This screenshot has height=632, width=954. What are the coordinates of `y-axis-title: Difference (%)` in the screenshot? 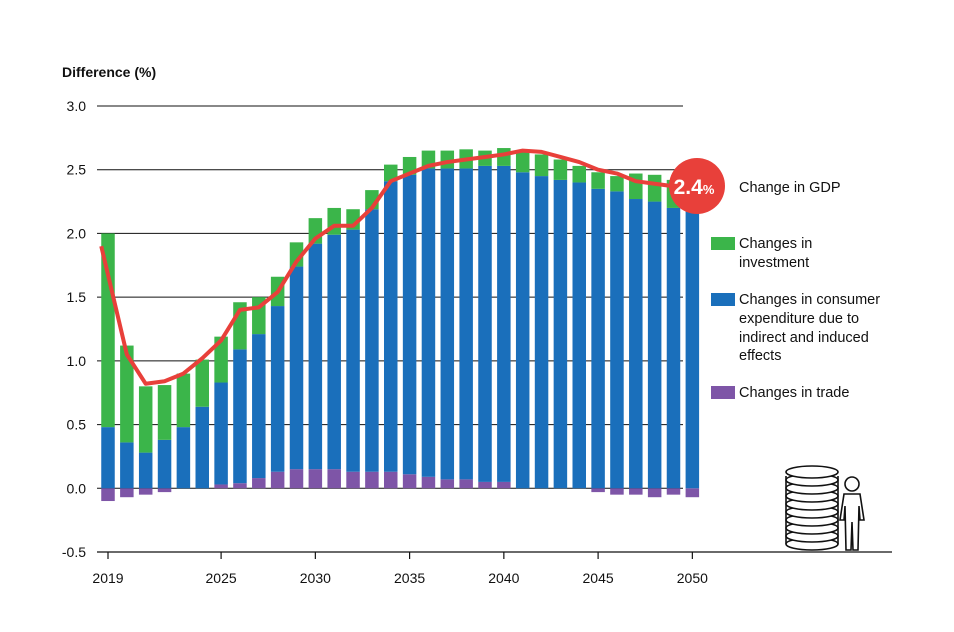 It's located at (109, 72).